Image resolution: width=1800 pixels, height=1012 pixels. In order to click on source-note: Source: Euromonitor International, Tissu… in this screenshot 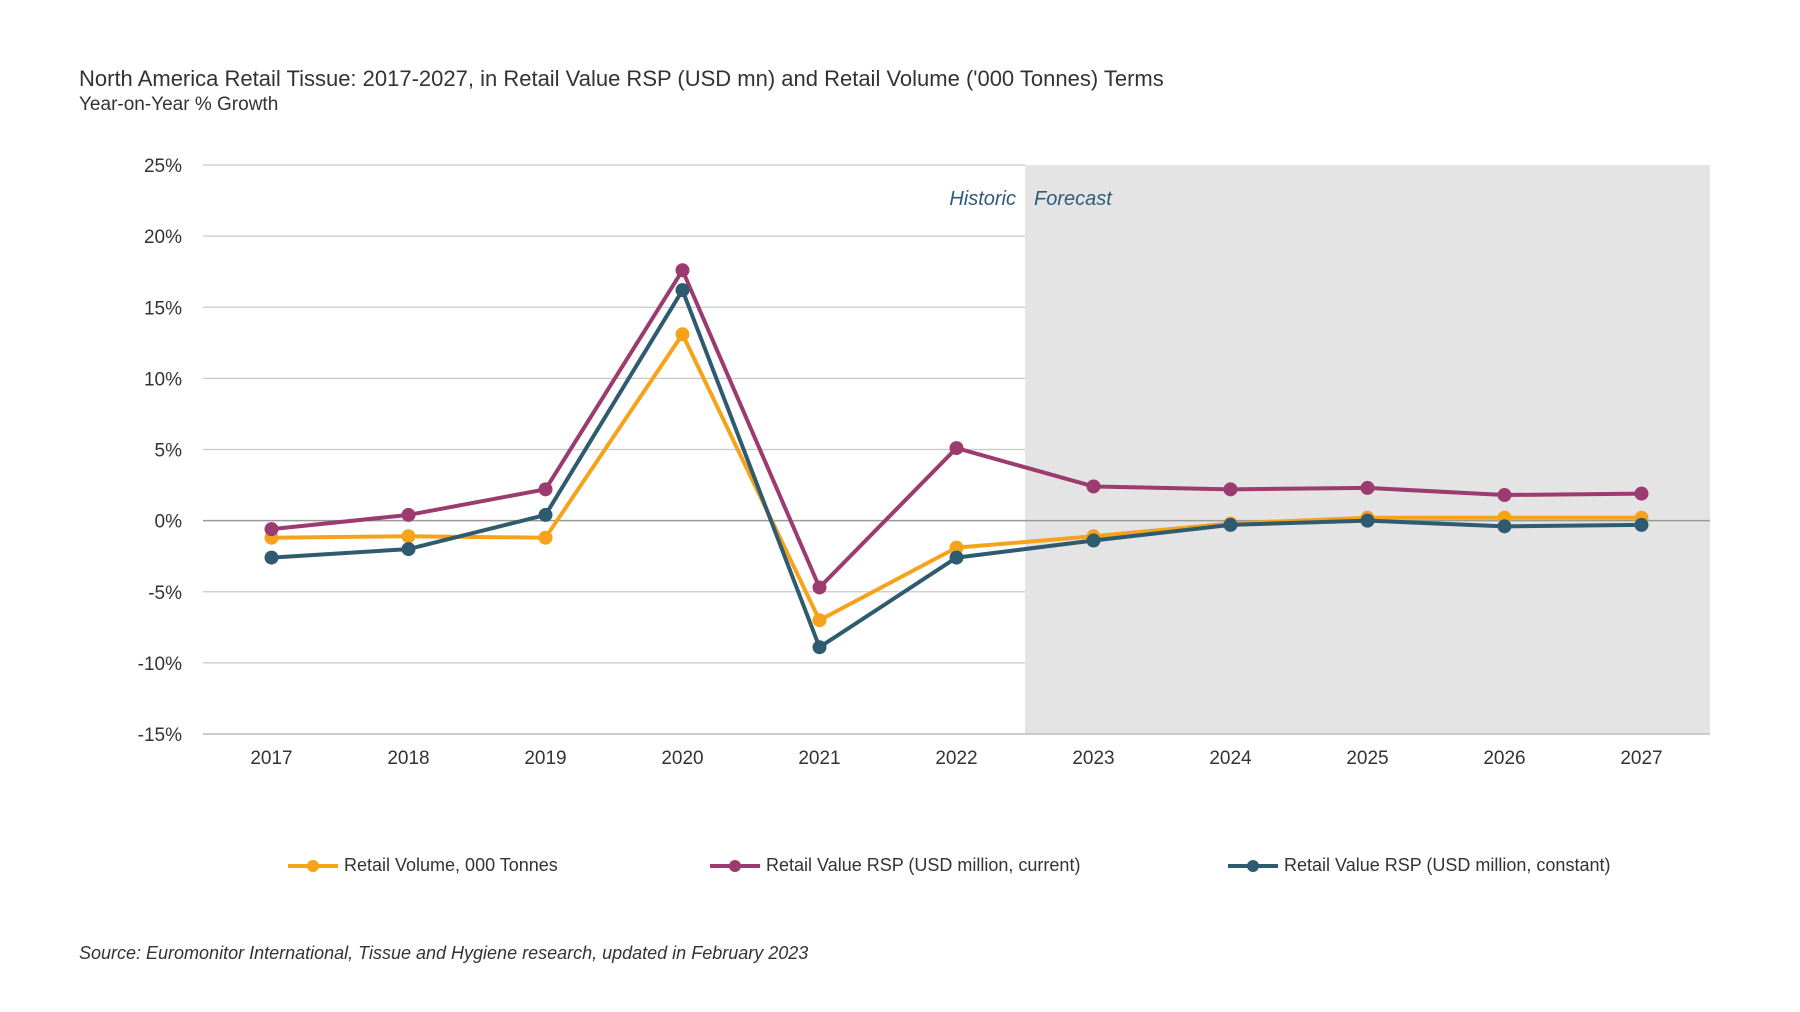, I will do `click(444, 953)`.